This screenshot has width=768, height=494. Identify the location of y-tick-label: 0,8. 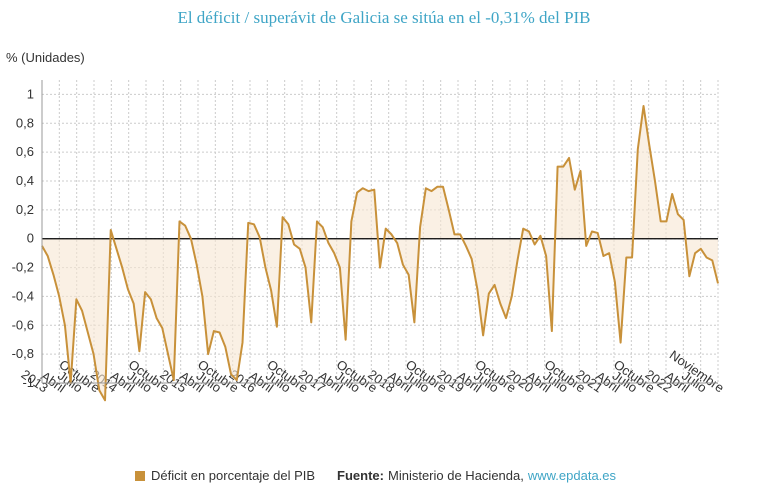
(25, 122).